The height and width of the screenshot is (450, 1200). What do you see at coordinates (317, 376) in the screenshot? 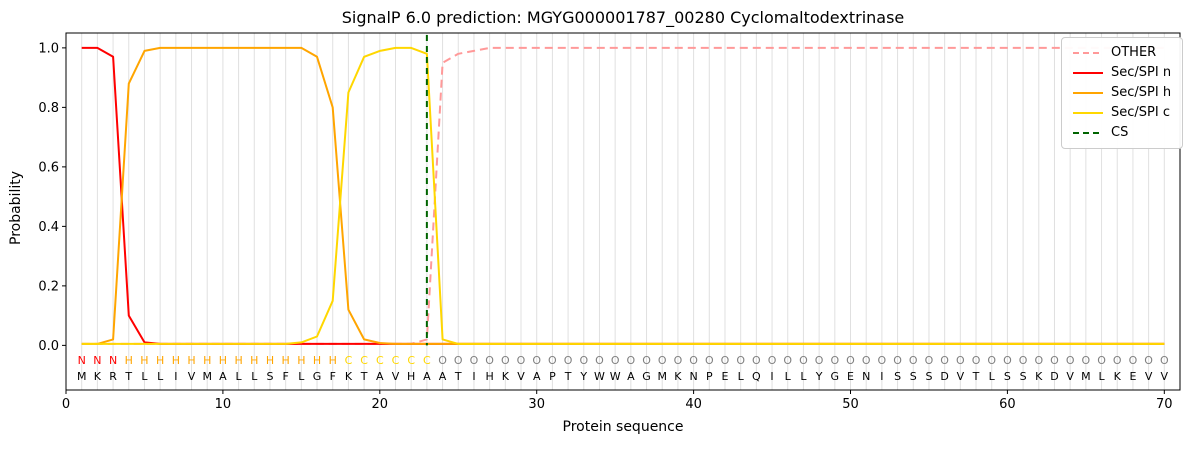
I see `residue-letter: G` at bounding box center [317, 376].